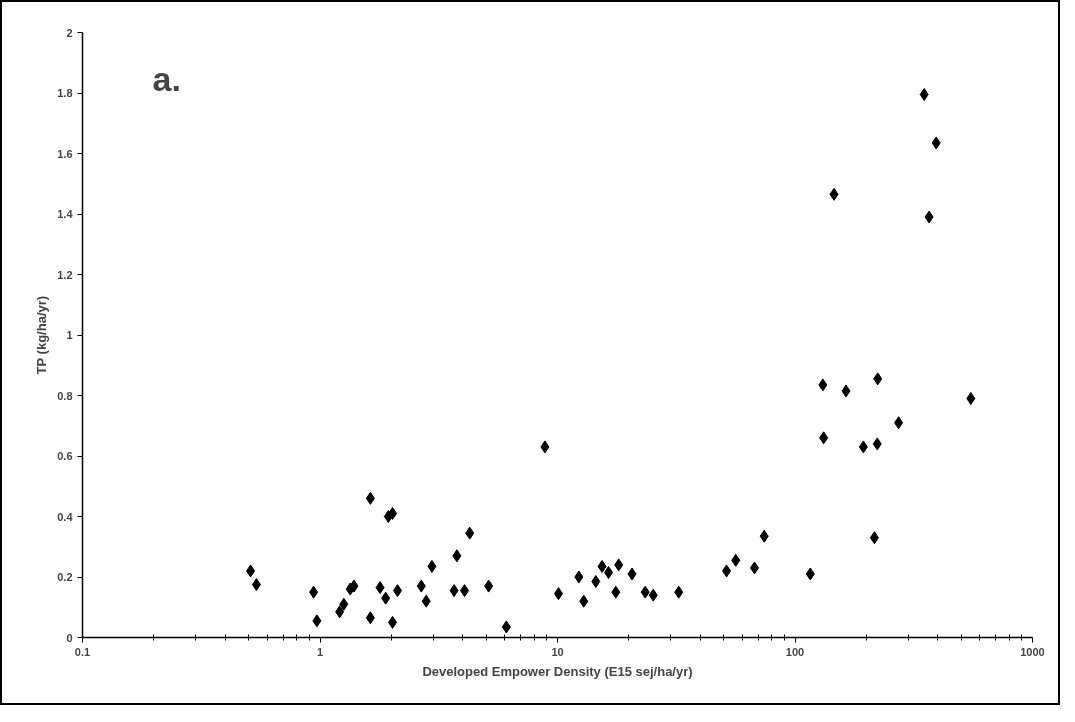  Describe the element at coordinates (166, 78) in the screenshot. I see `annotation: a.` at that location.